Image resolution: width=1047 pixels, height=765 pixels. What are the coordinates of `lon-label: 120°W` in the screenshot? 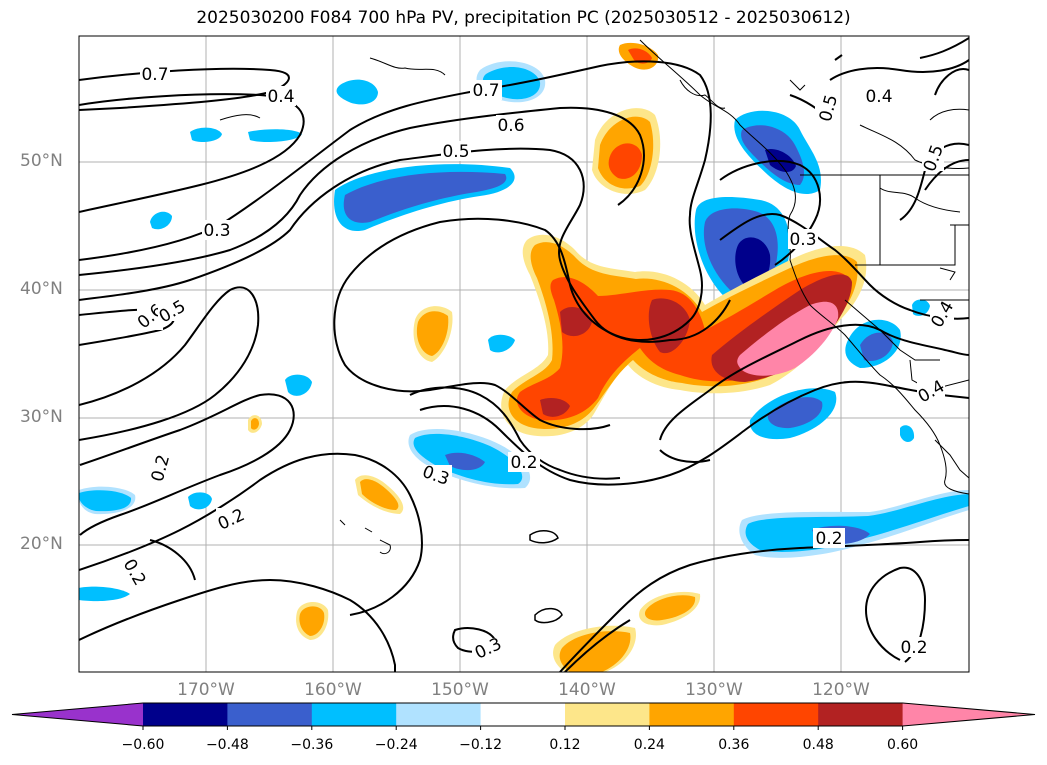 It's located at (841, 690).